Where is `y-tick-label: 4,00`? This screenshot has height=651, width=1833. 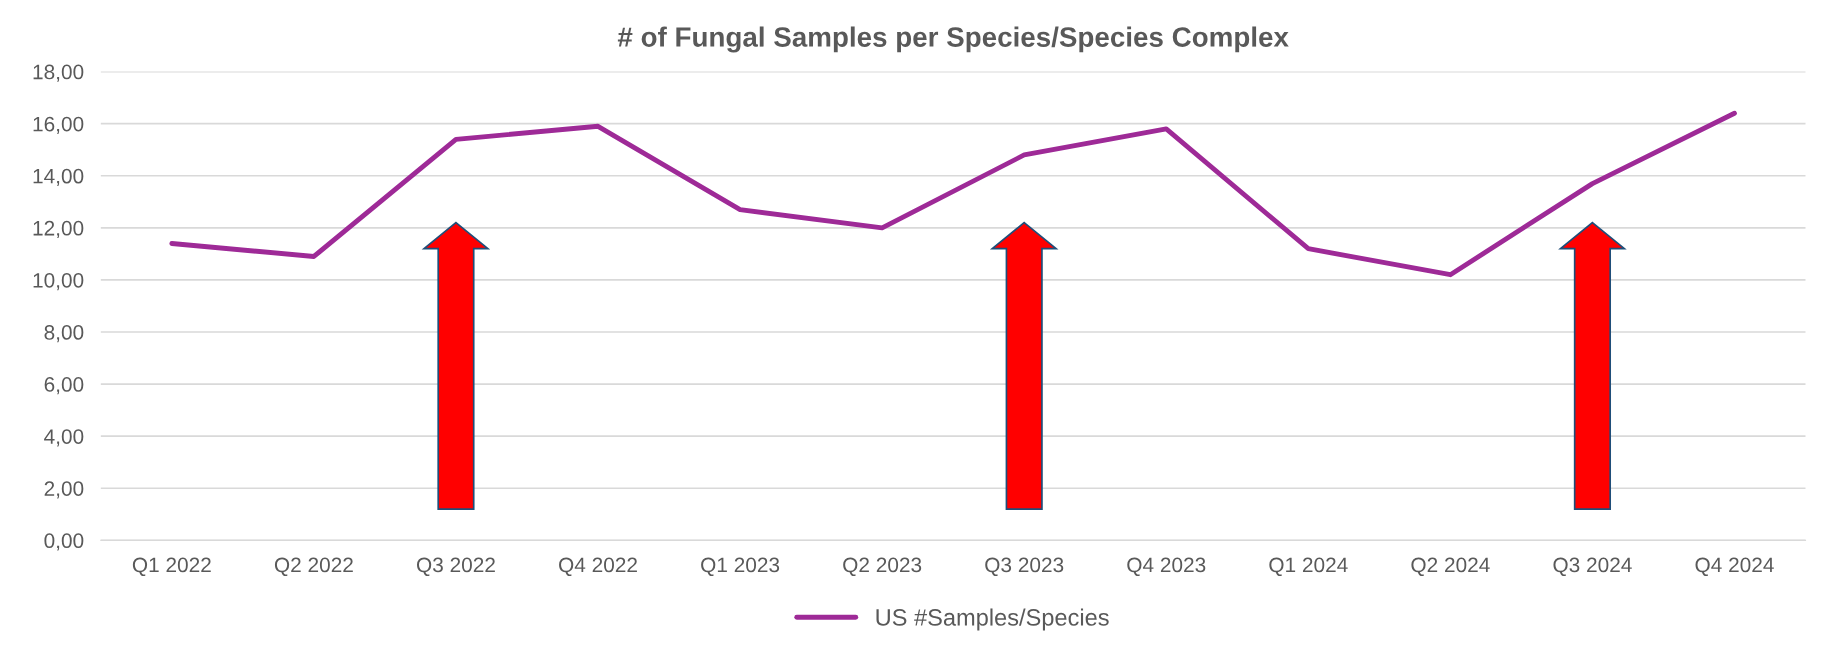 y-tick-label: 4,00 is located at coordinates (64, 438).